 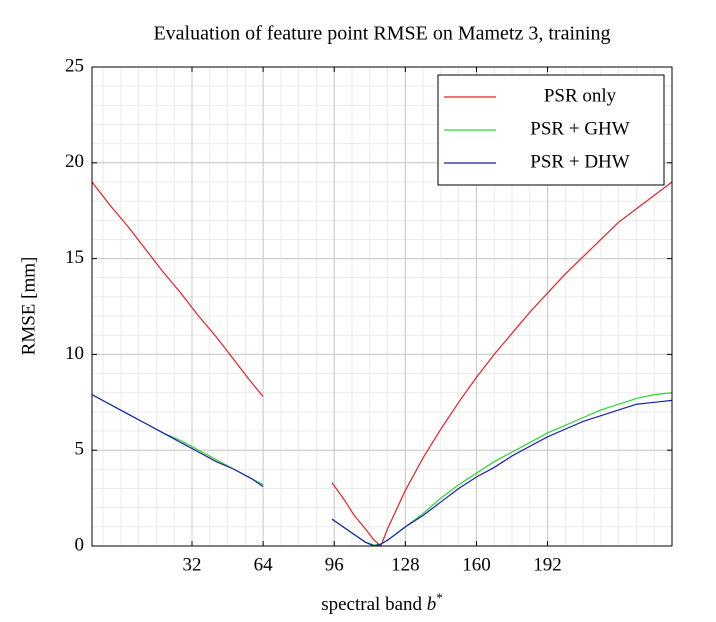 I want to click on legend-label: PSR + DHW, so click(x=579, y=161).